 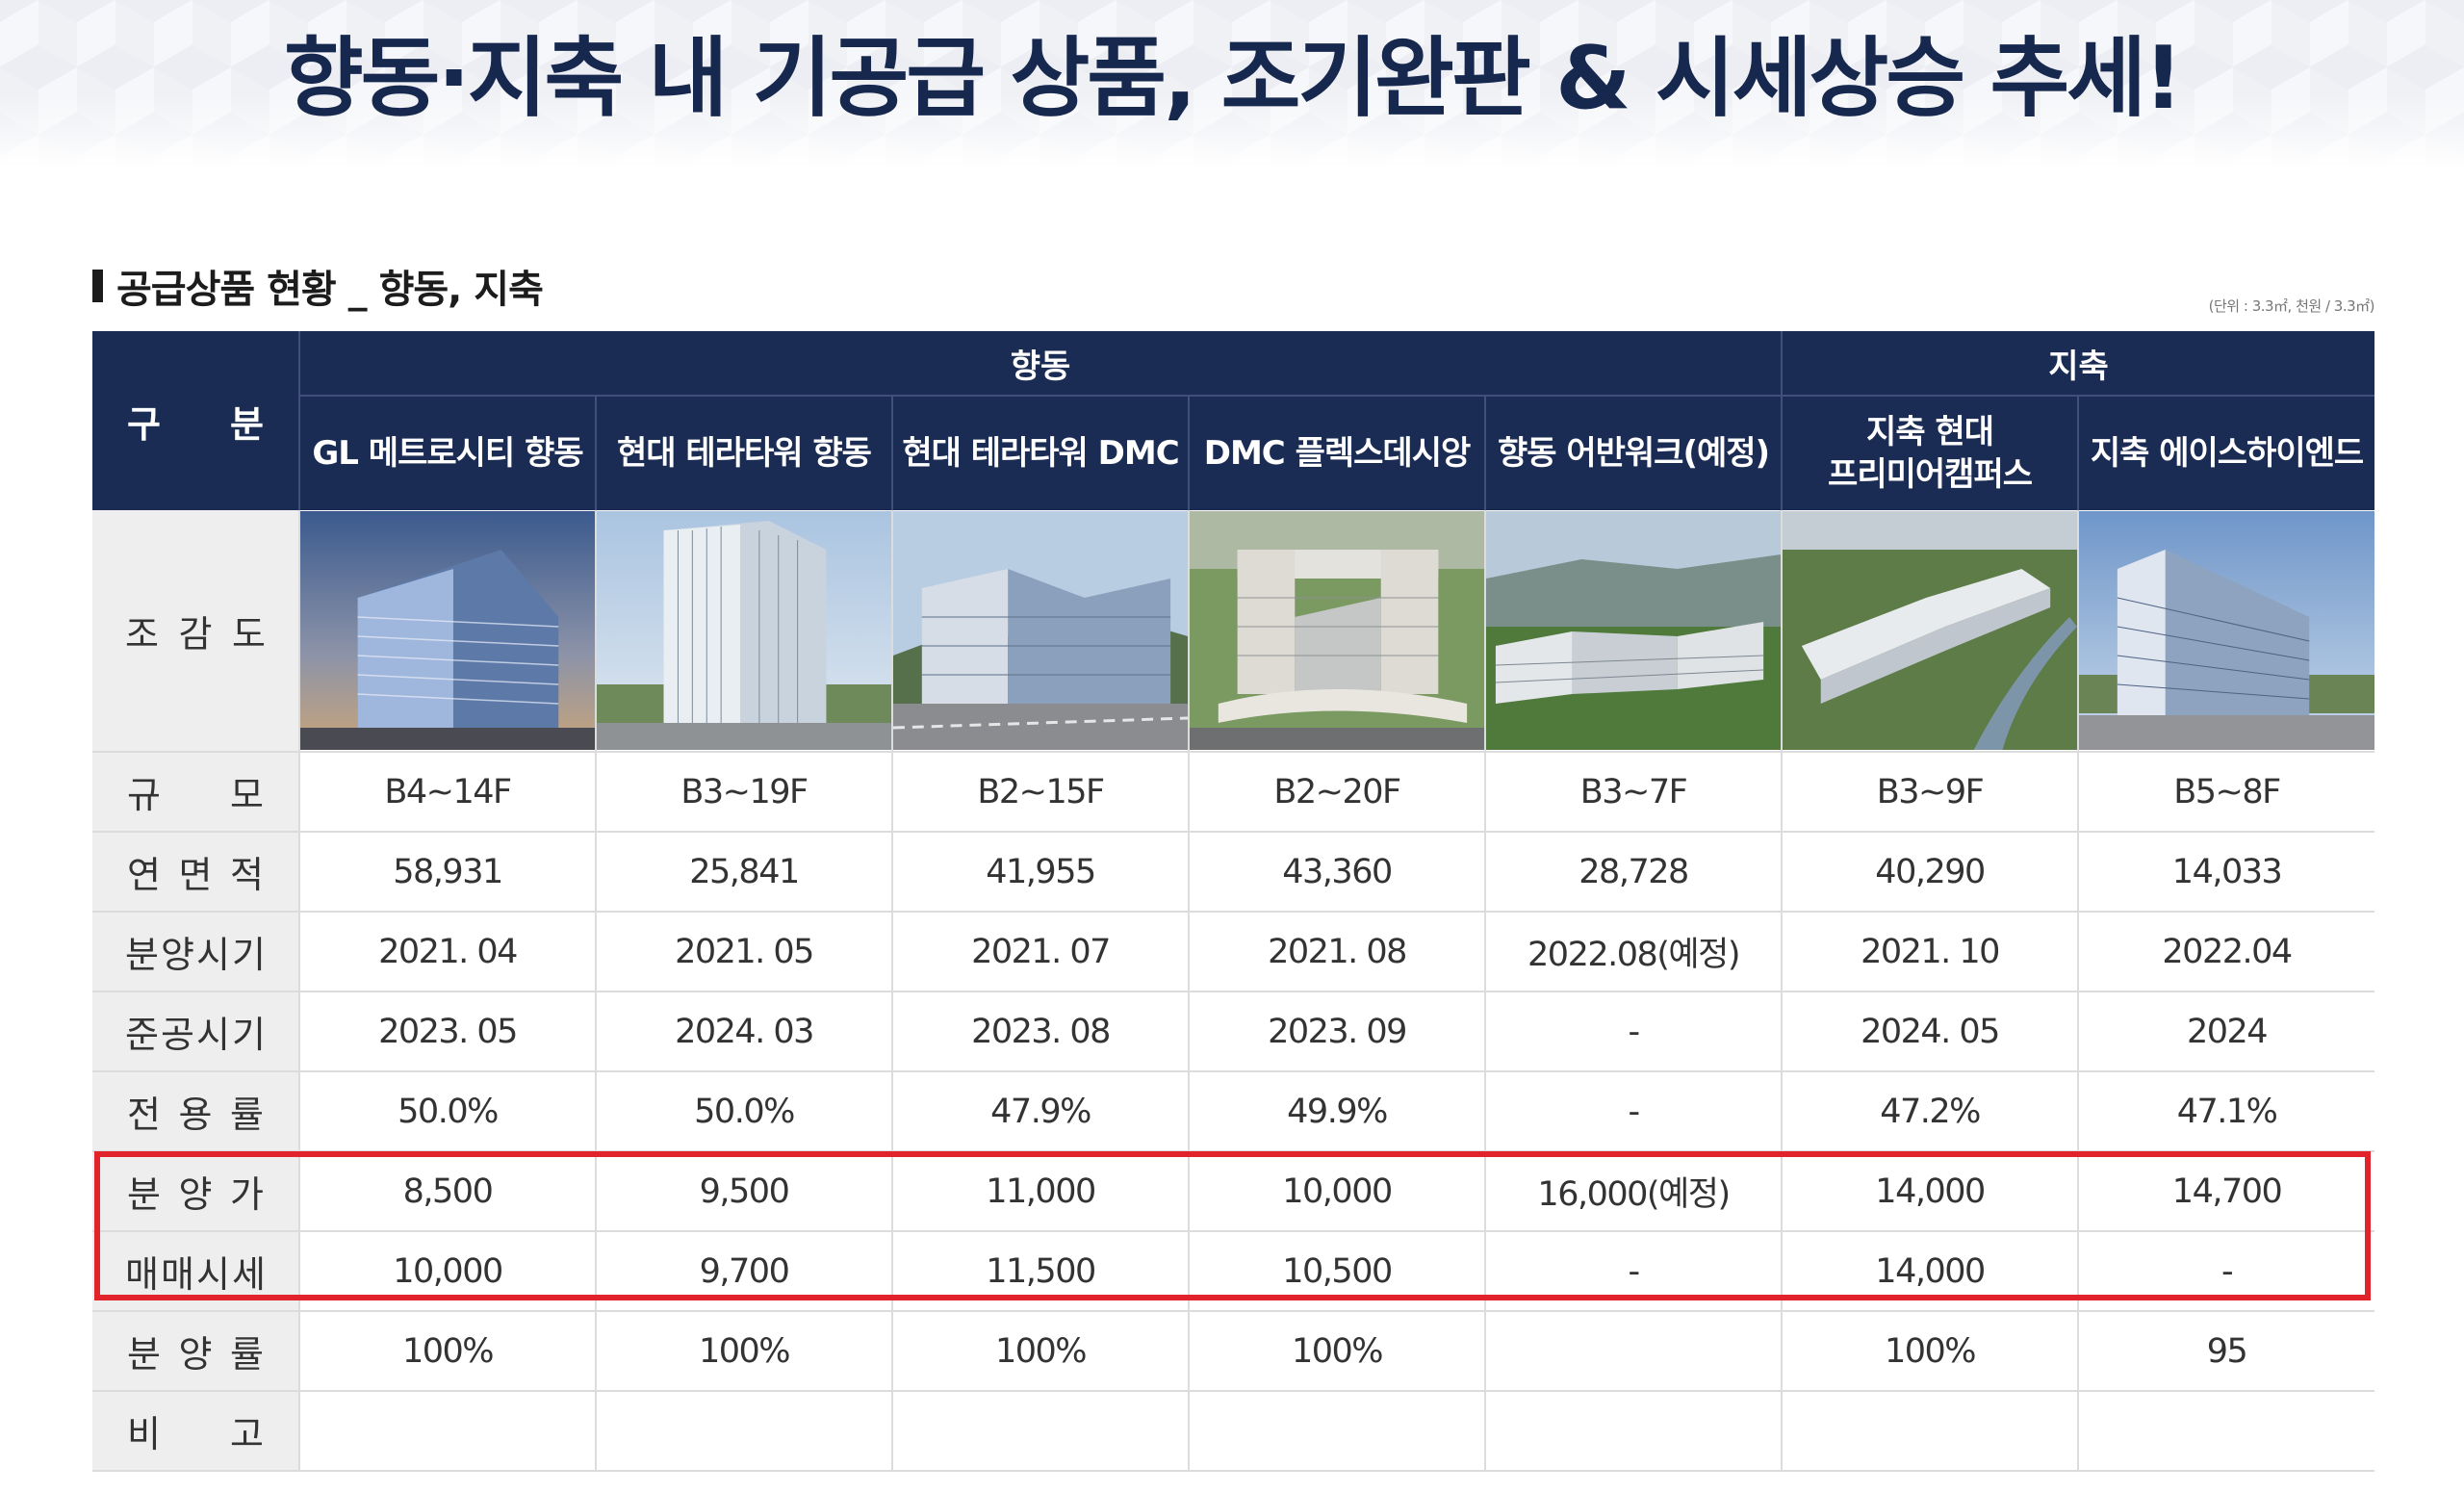 I want to click on table-cell: 47.1%, so click(x=2226, y=1111).